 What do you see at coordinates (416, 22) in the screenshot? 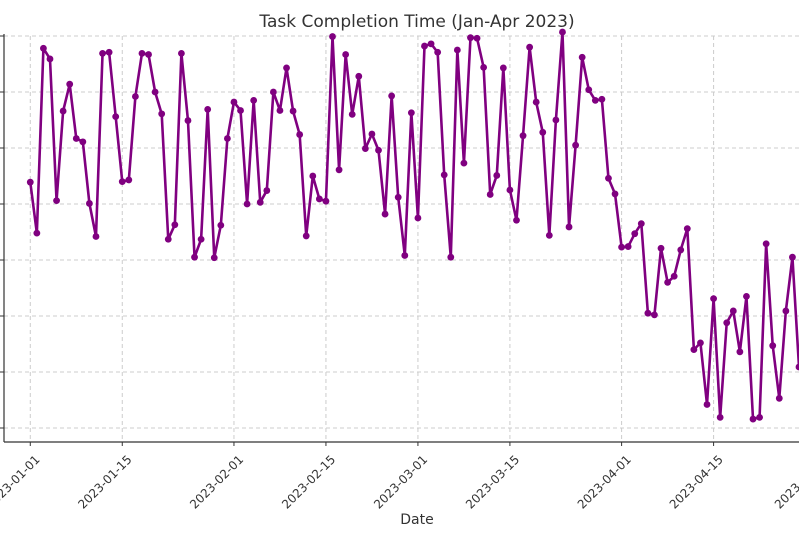
I see `chart-title: Task Completion Time (Jan-Apr 2023)` at bounding box center [416, 22].